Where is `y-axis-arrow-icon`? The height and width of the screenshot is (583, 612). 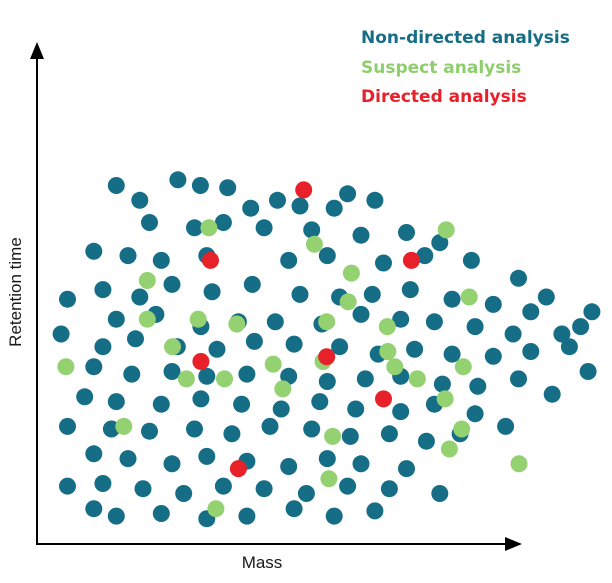 y-axis-arrow-icon is located at coordinates (37, 50).